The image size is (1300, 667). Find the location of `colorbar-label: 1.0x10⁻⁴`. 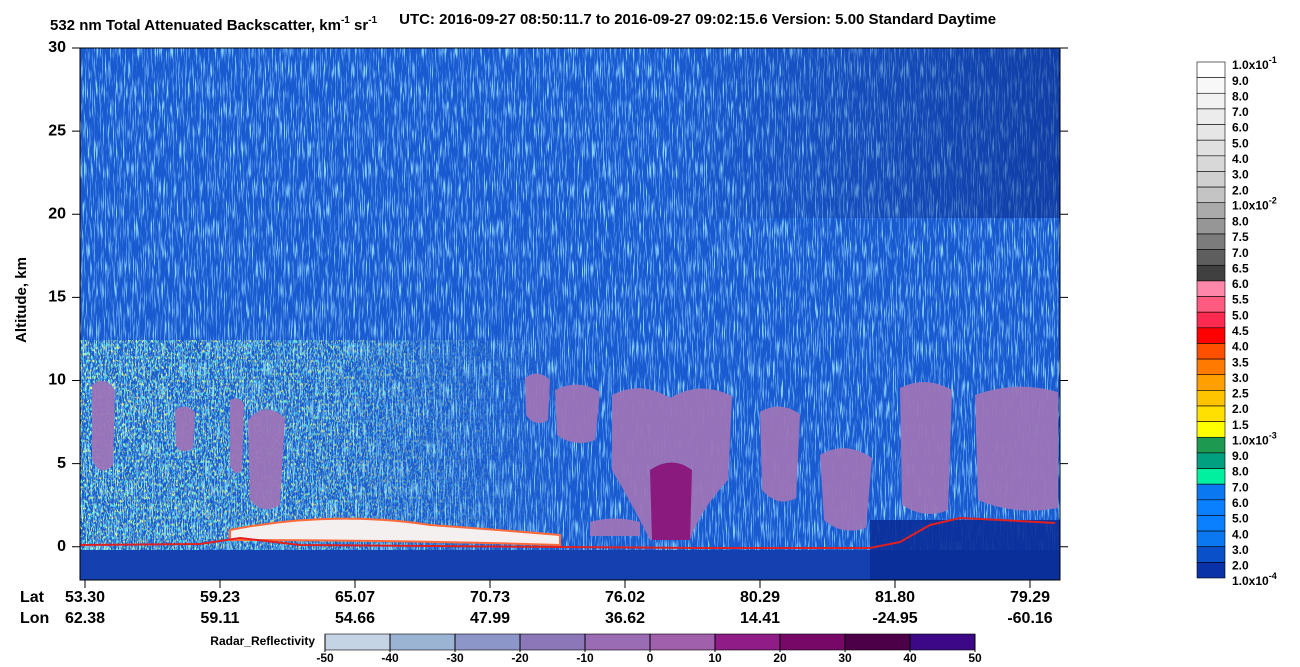

colorbar-label: 1.0x10⁻⁴ is located at coordinates (1254, 579).